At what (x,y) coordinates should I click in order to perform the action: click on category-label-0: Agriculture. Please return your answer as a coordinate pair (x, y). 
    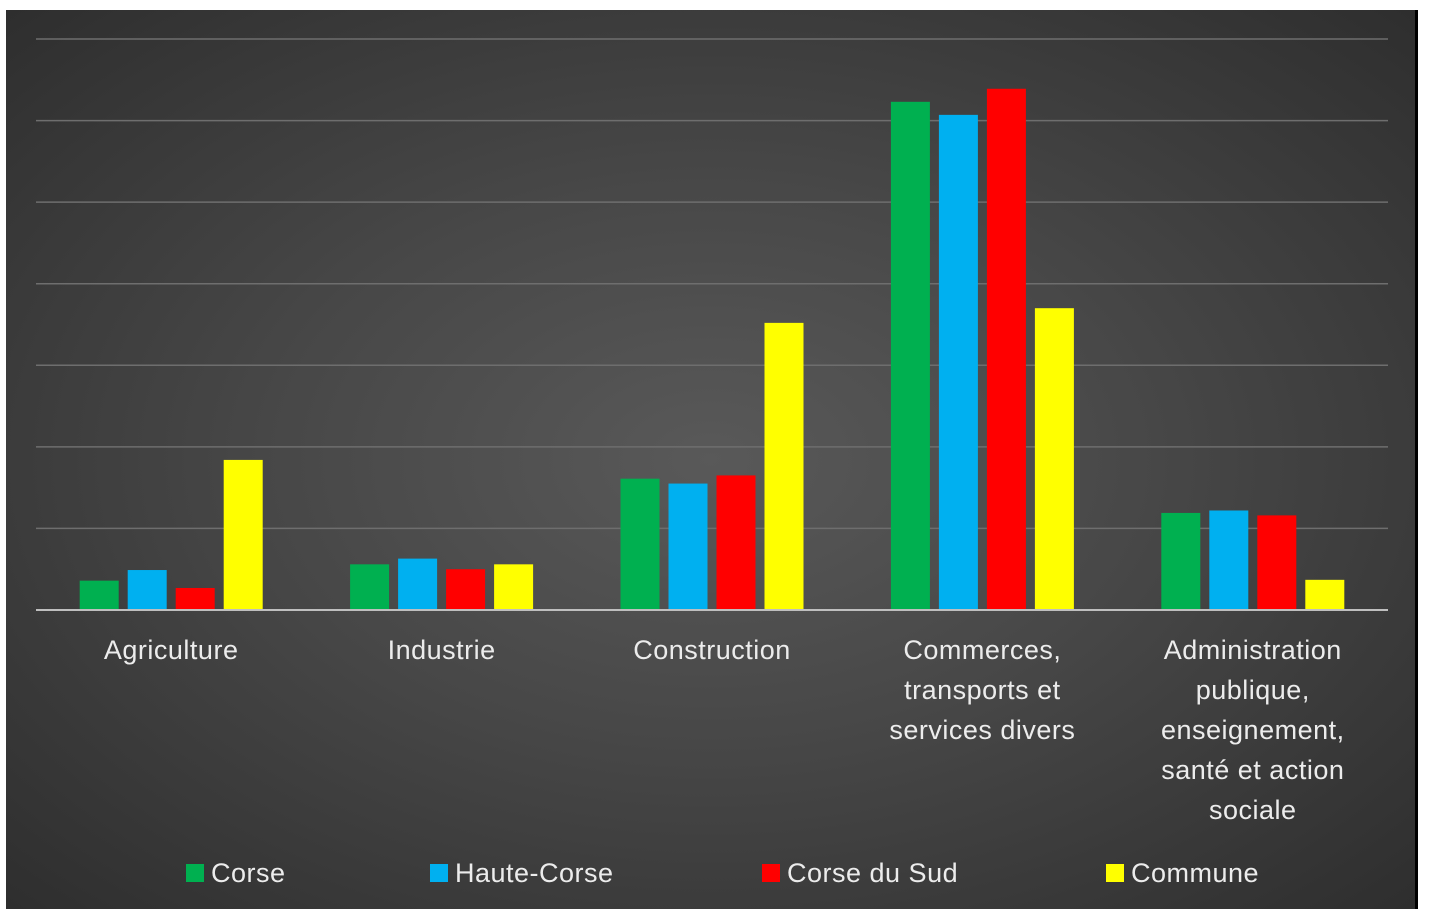
    Looking at the image, I should click on (171, 650).